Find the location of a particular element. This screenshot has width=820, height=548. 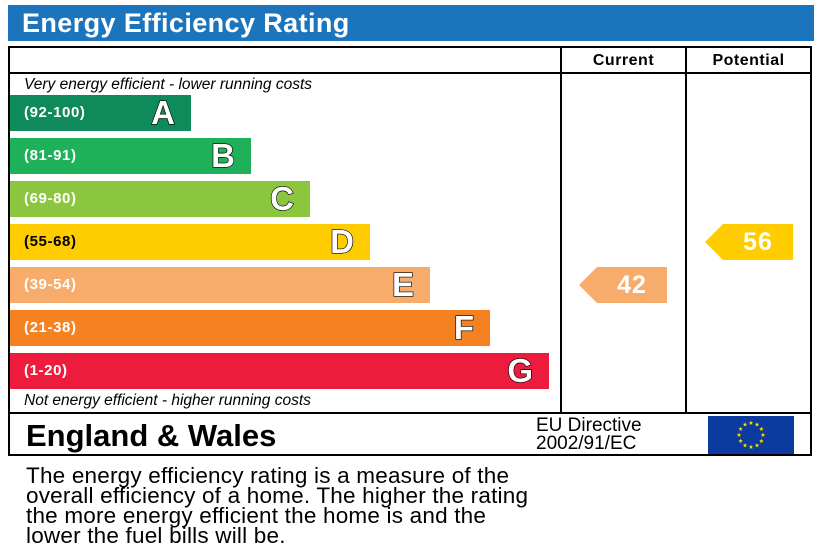

band-range-label: (69-80) is located at coordinates (50, 198).